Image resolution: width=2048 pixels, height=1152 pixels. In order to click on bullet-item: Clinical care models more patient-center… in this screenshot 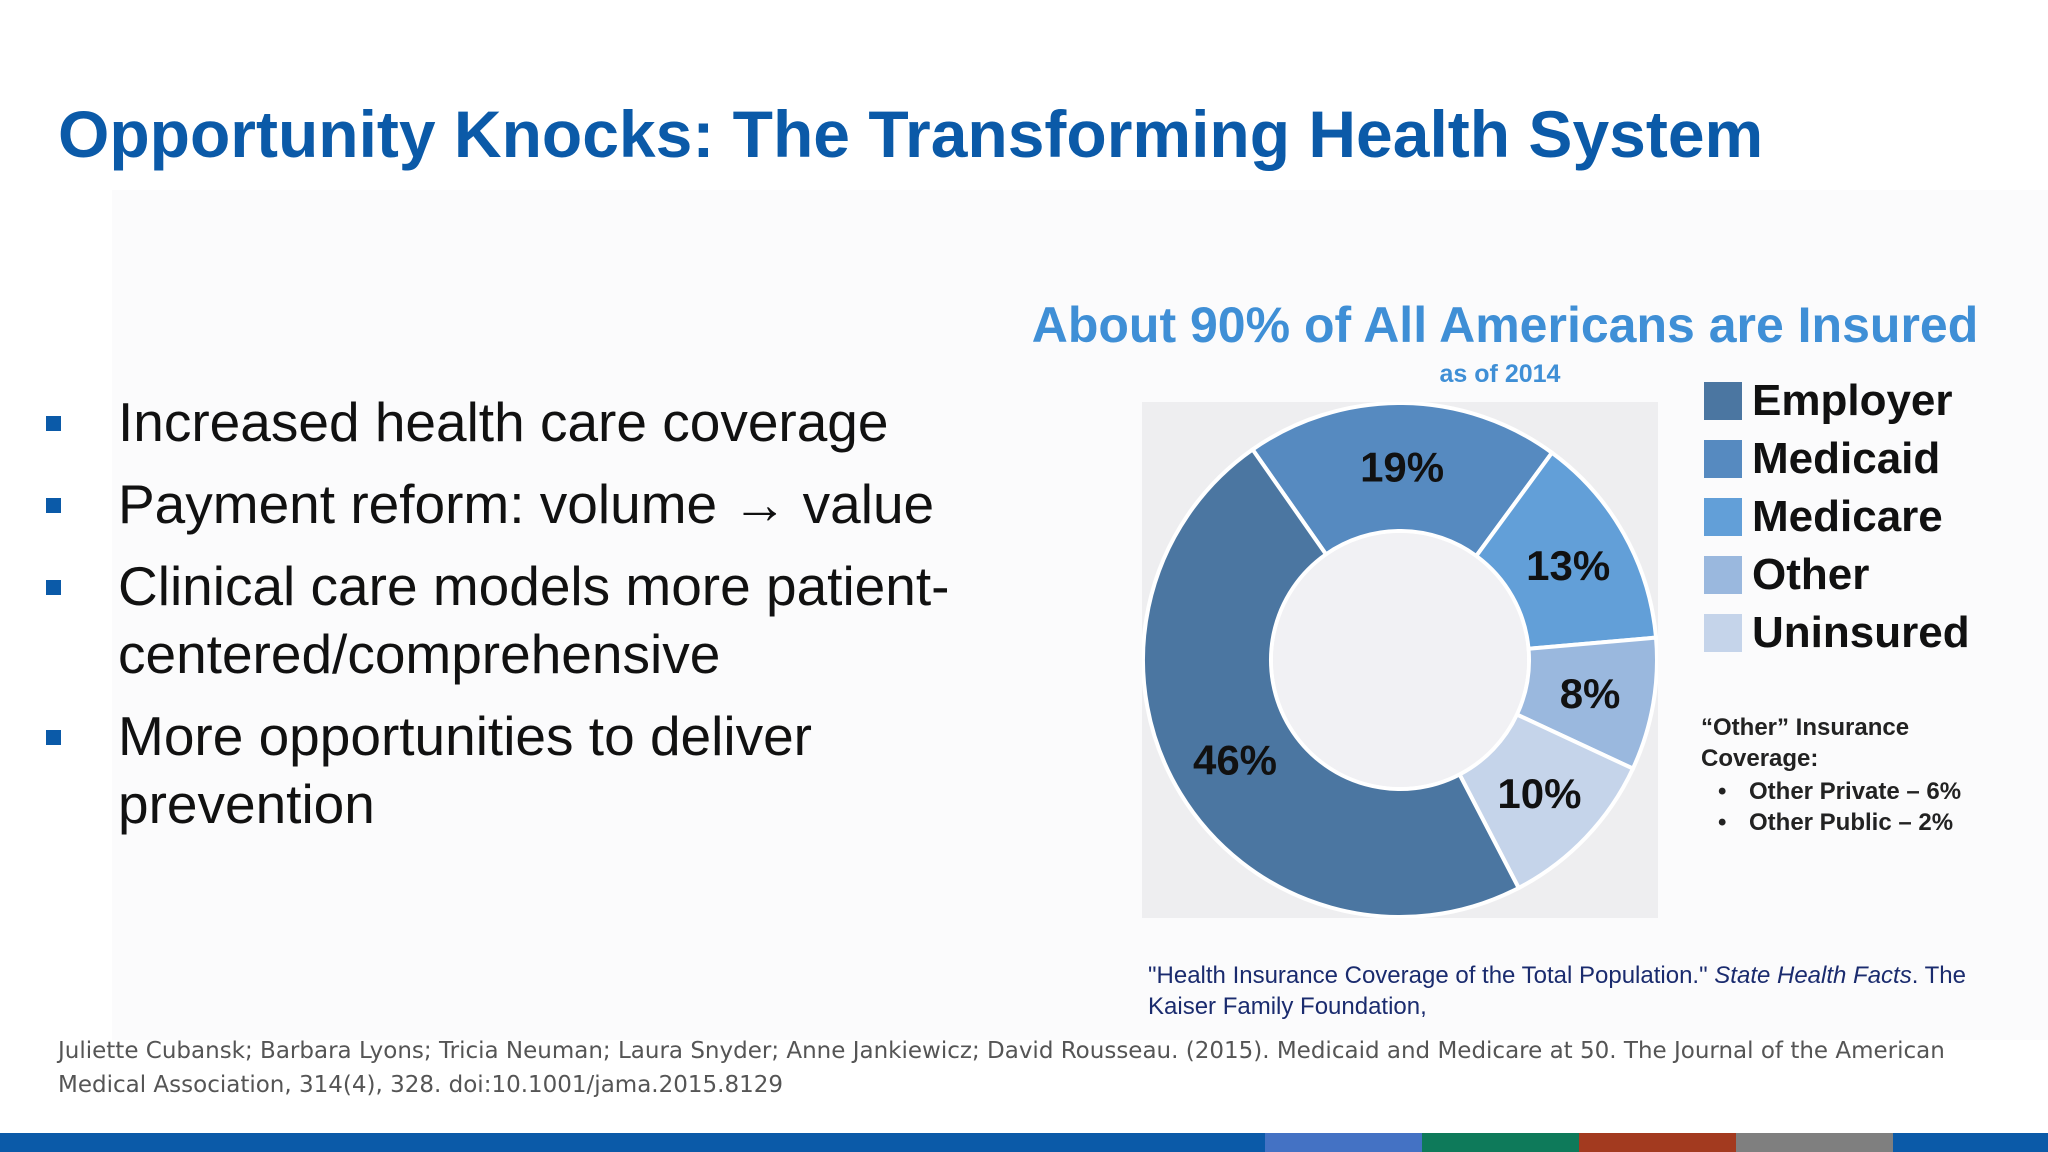, I will do `click(520, 620)`.